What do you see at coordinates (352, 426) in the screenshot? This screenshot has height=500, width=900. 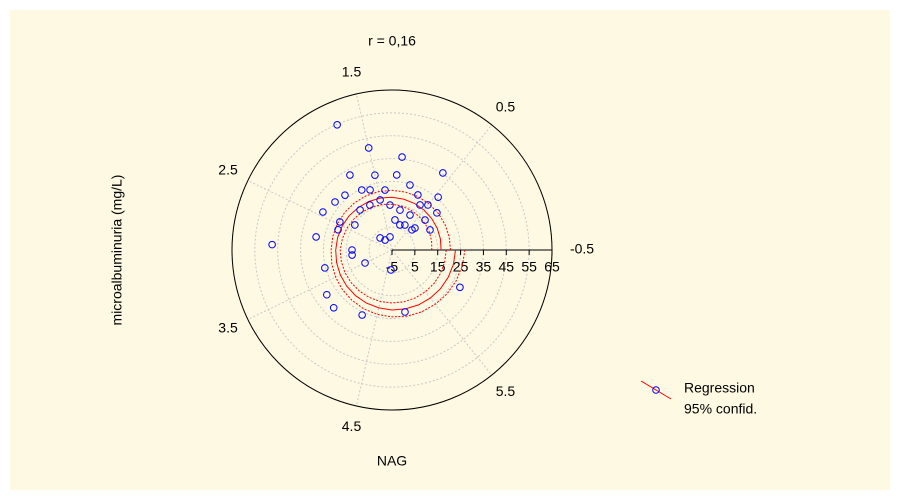 I see `angular-tick-label: 4.5` at bounding box center [352, 426].